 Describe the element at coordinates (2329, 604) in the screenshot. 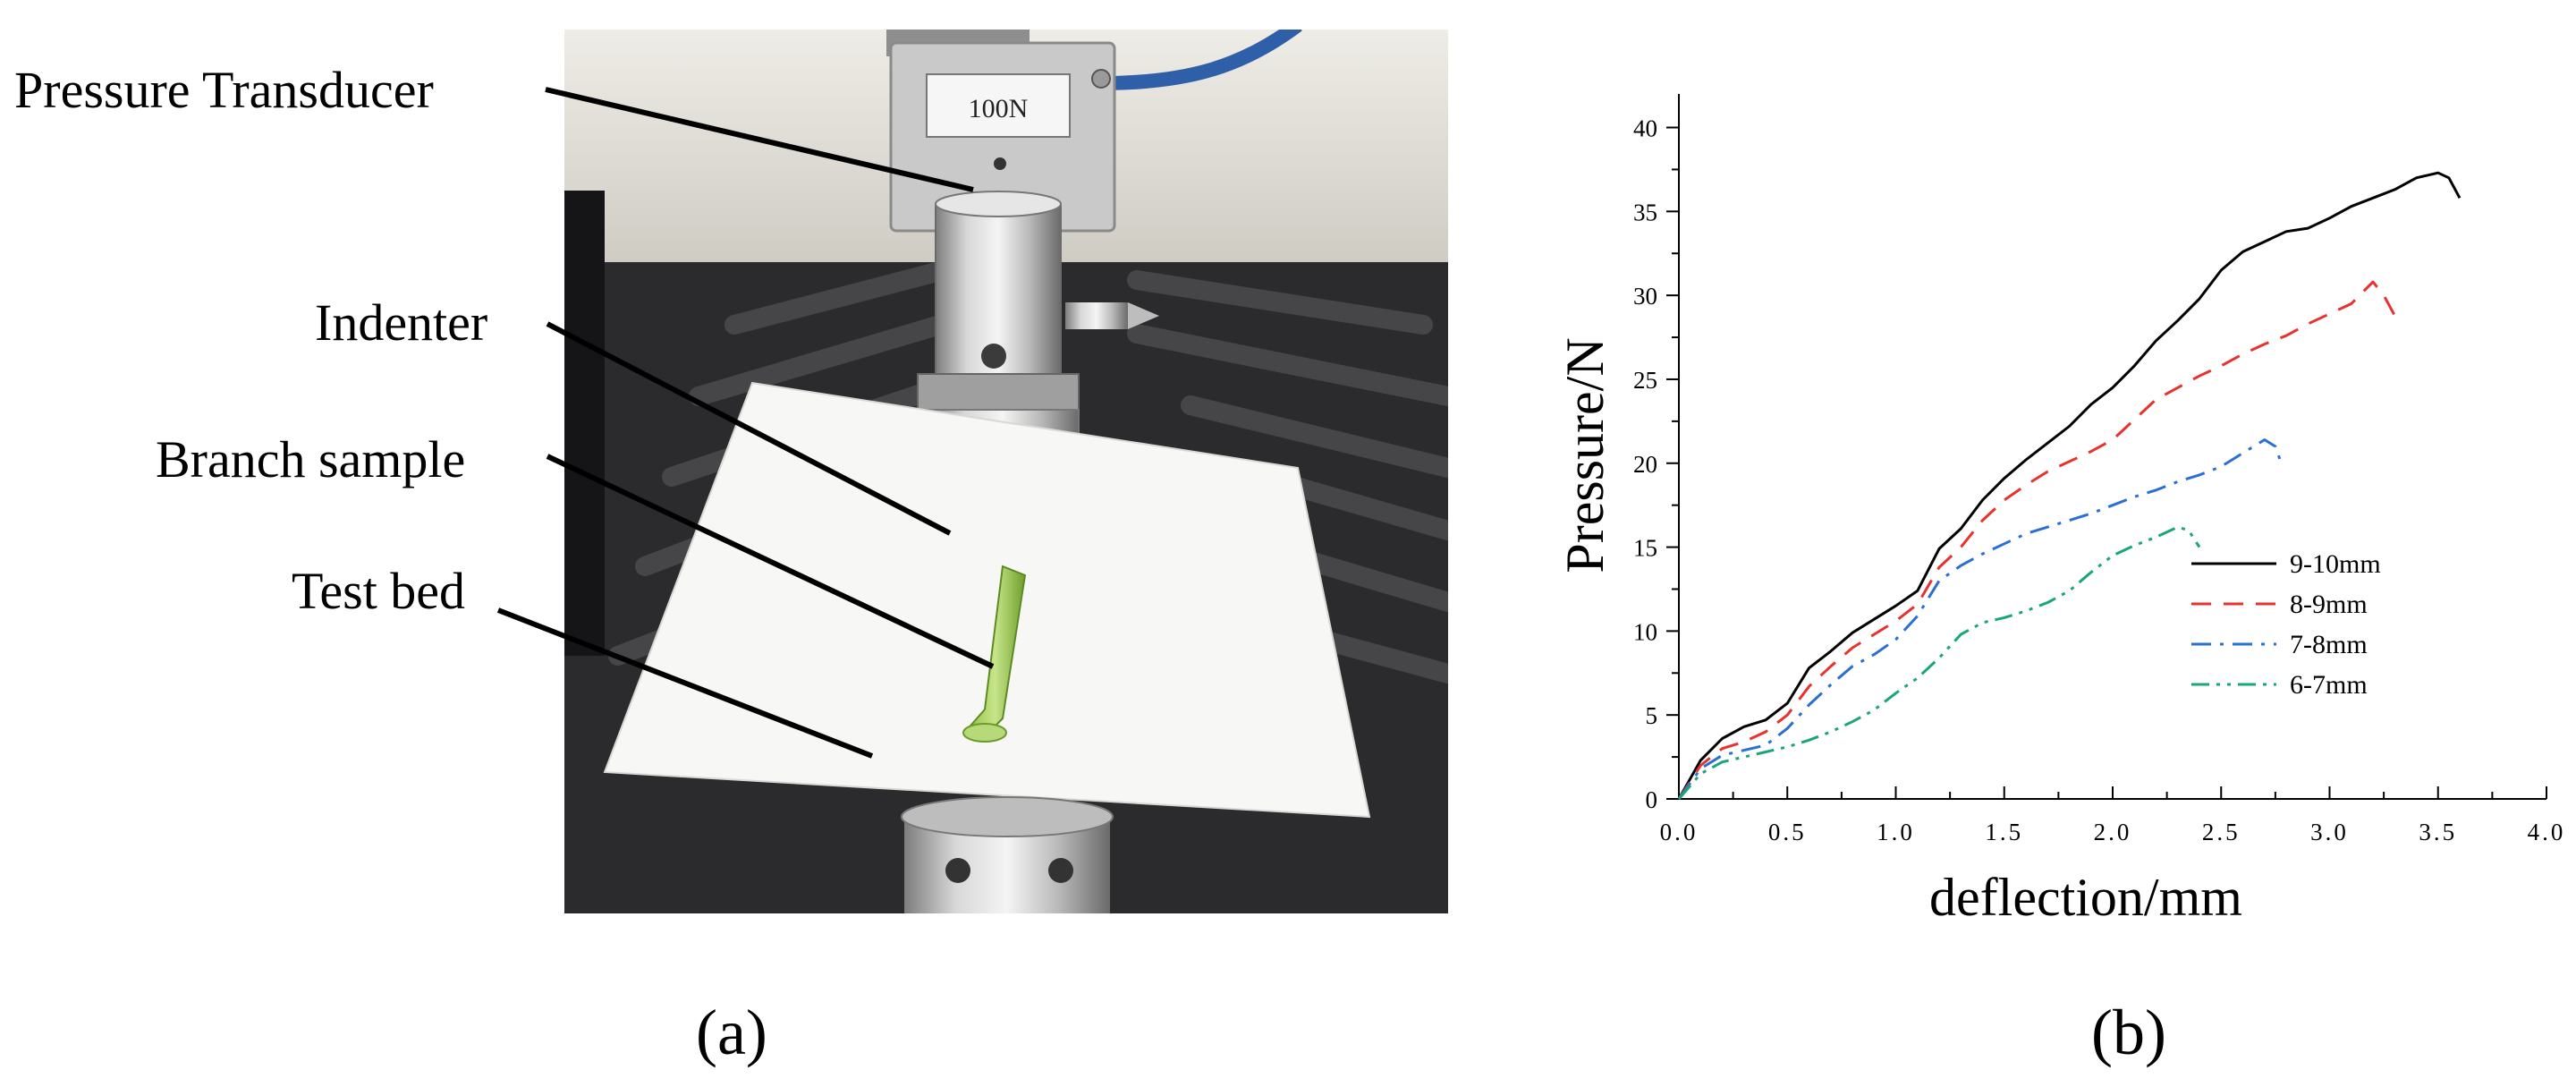

I see `legend-label: 8-9mm` at that location.